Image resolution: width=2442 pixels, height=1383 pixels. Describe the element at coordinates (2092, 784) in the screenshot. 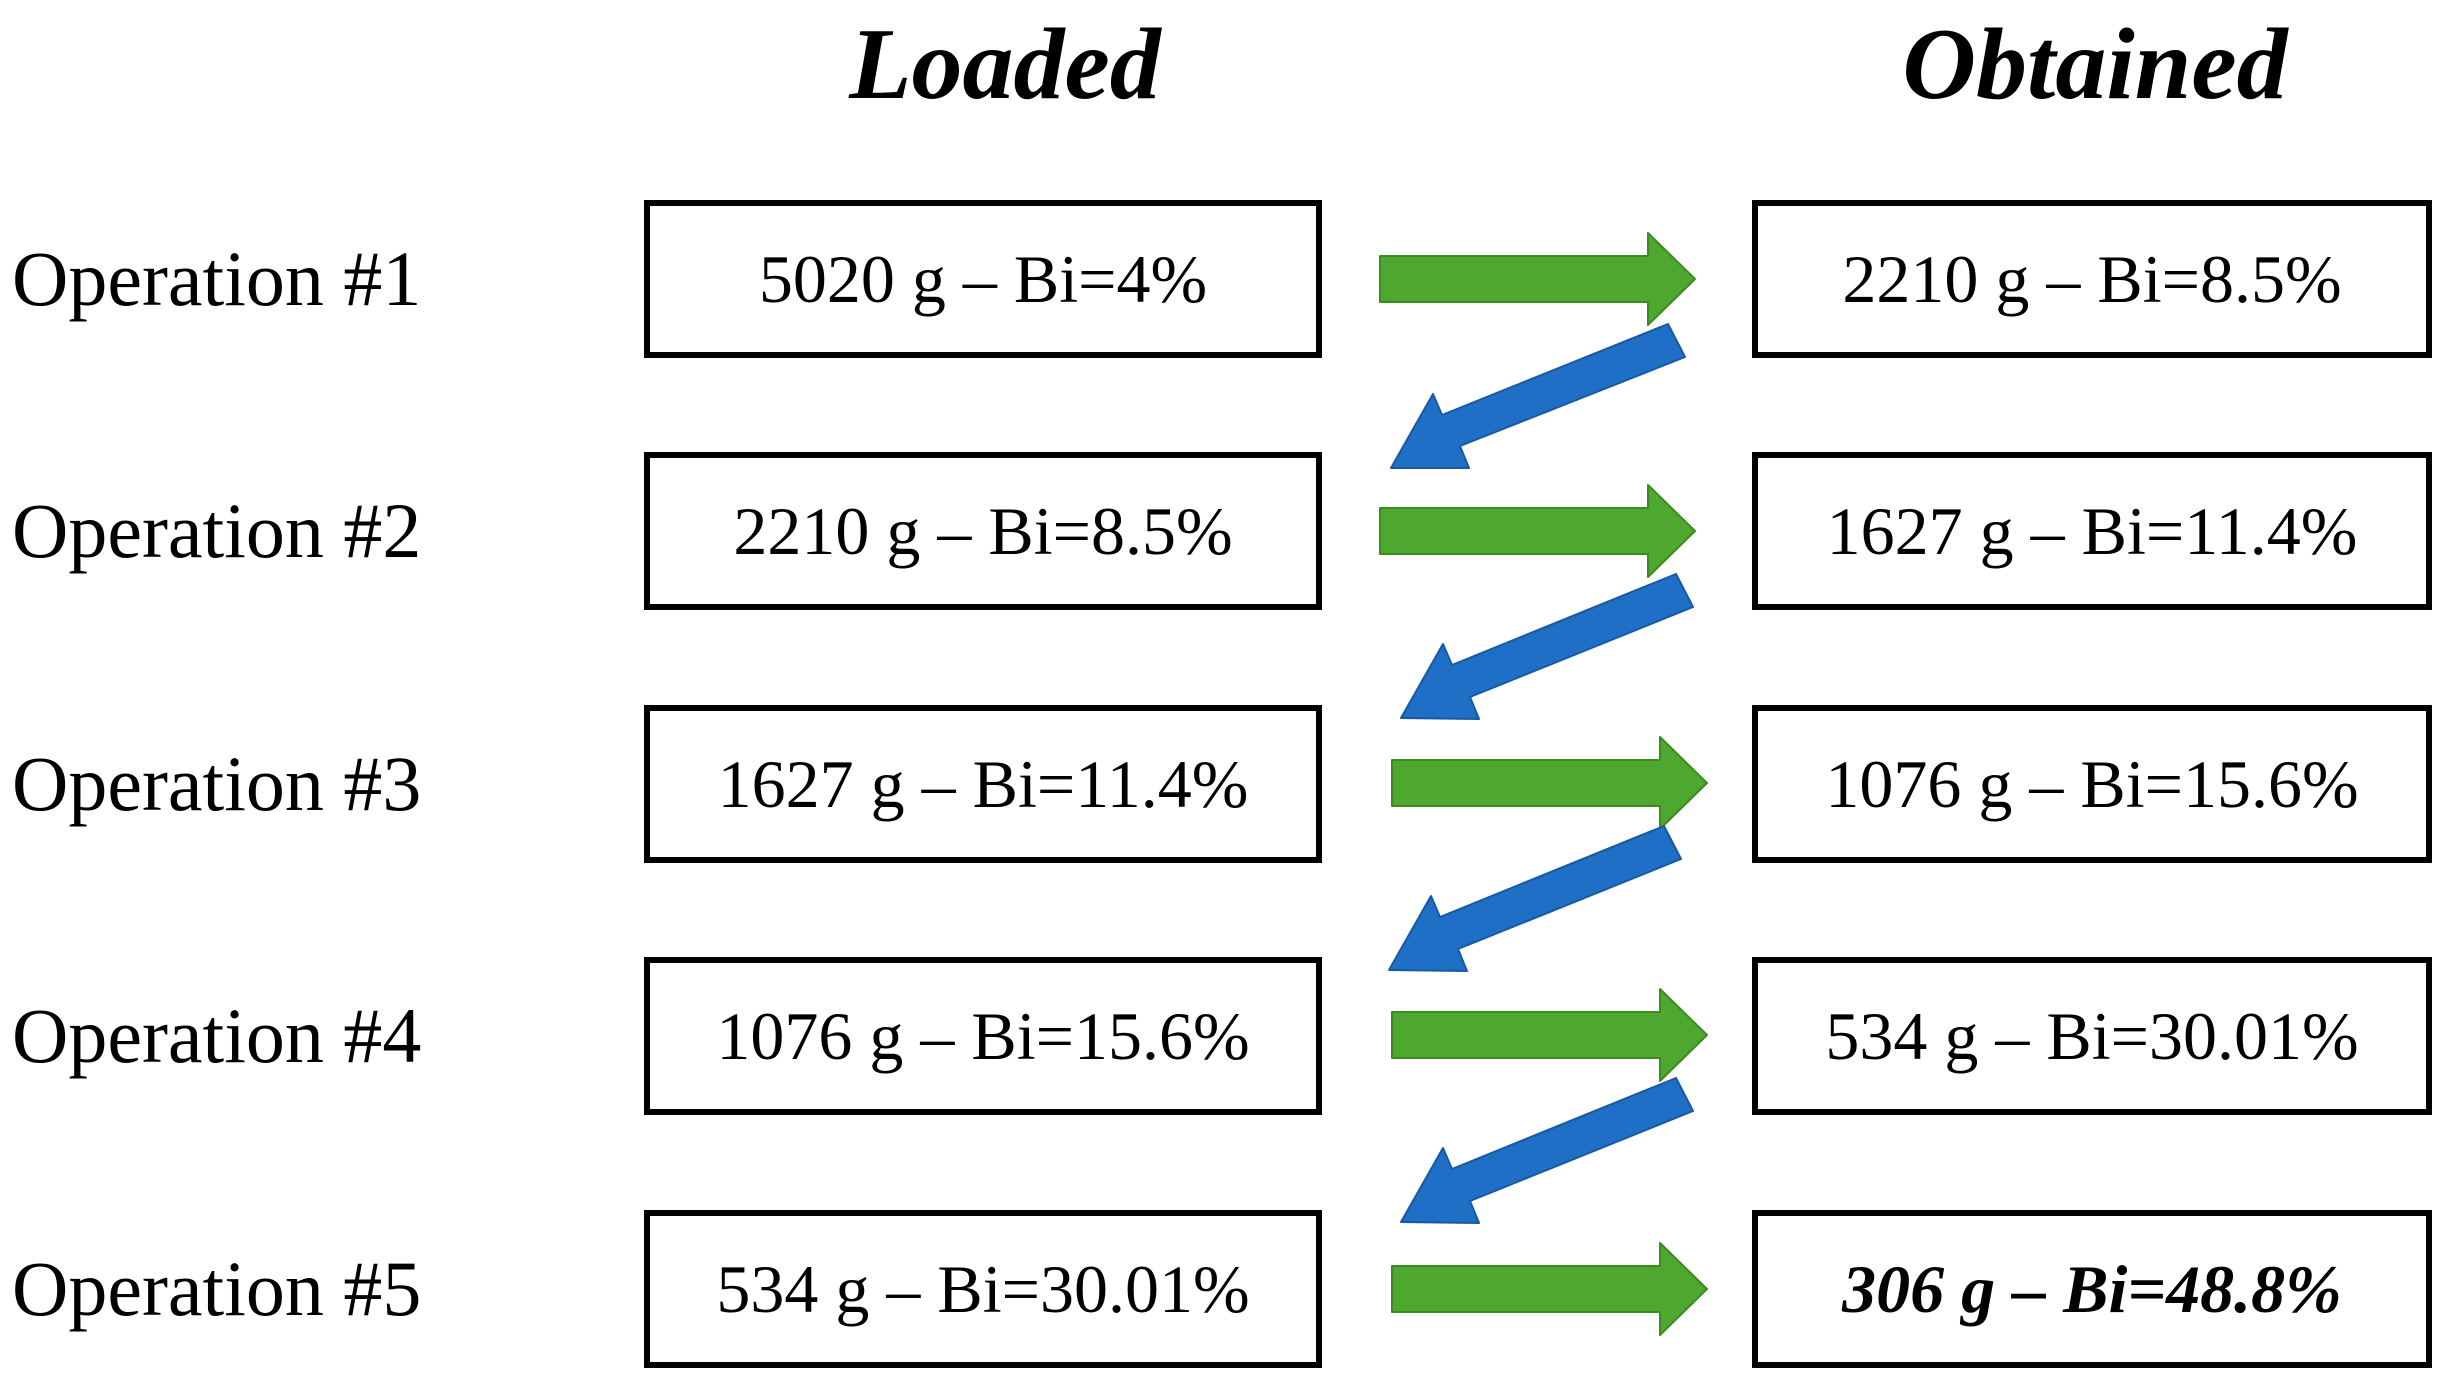

I see `operation-3-obtained-box: 1076 g – Bi=15.6%` at that location.